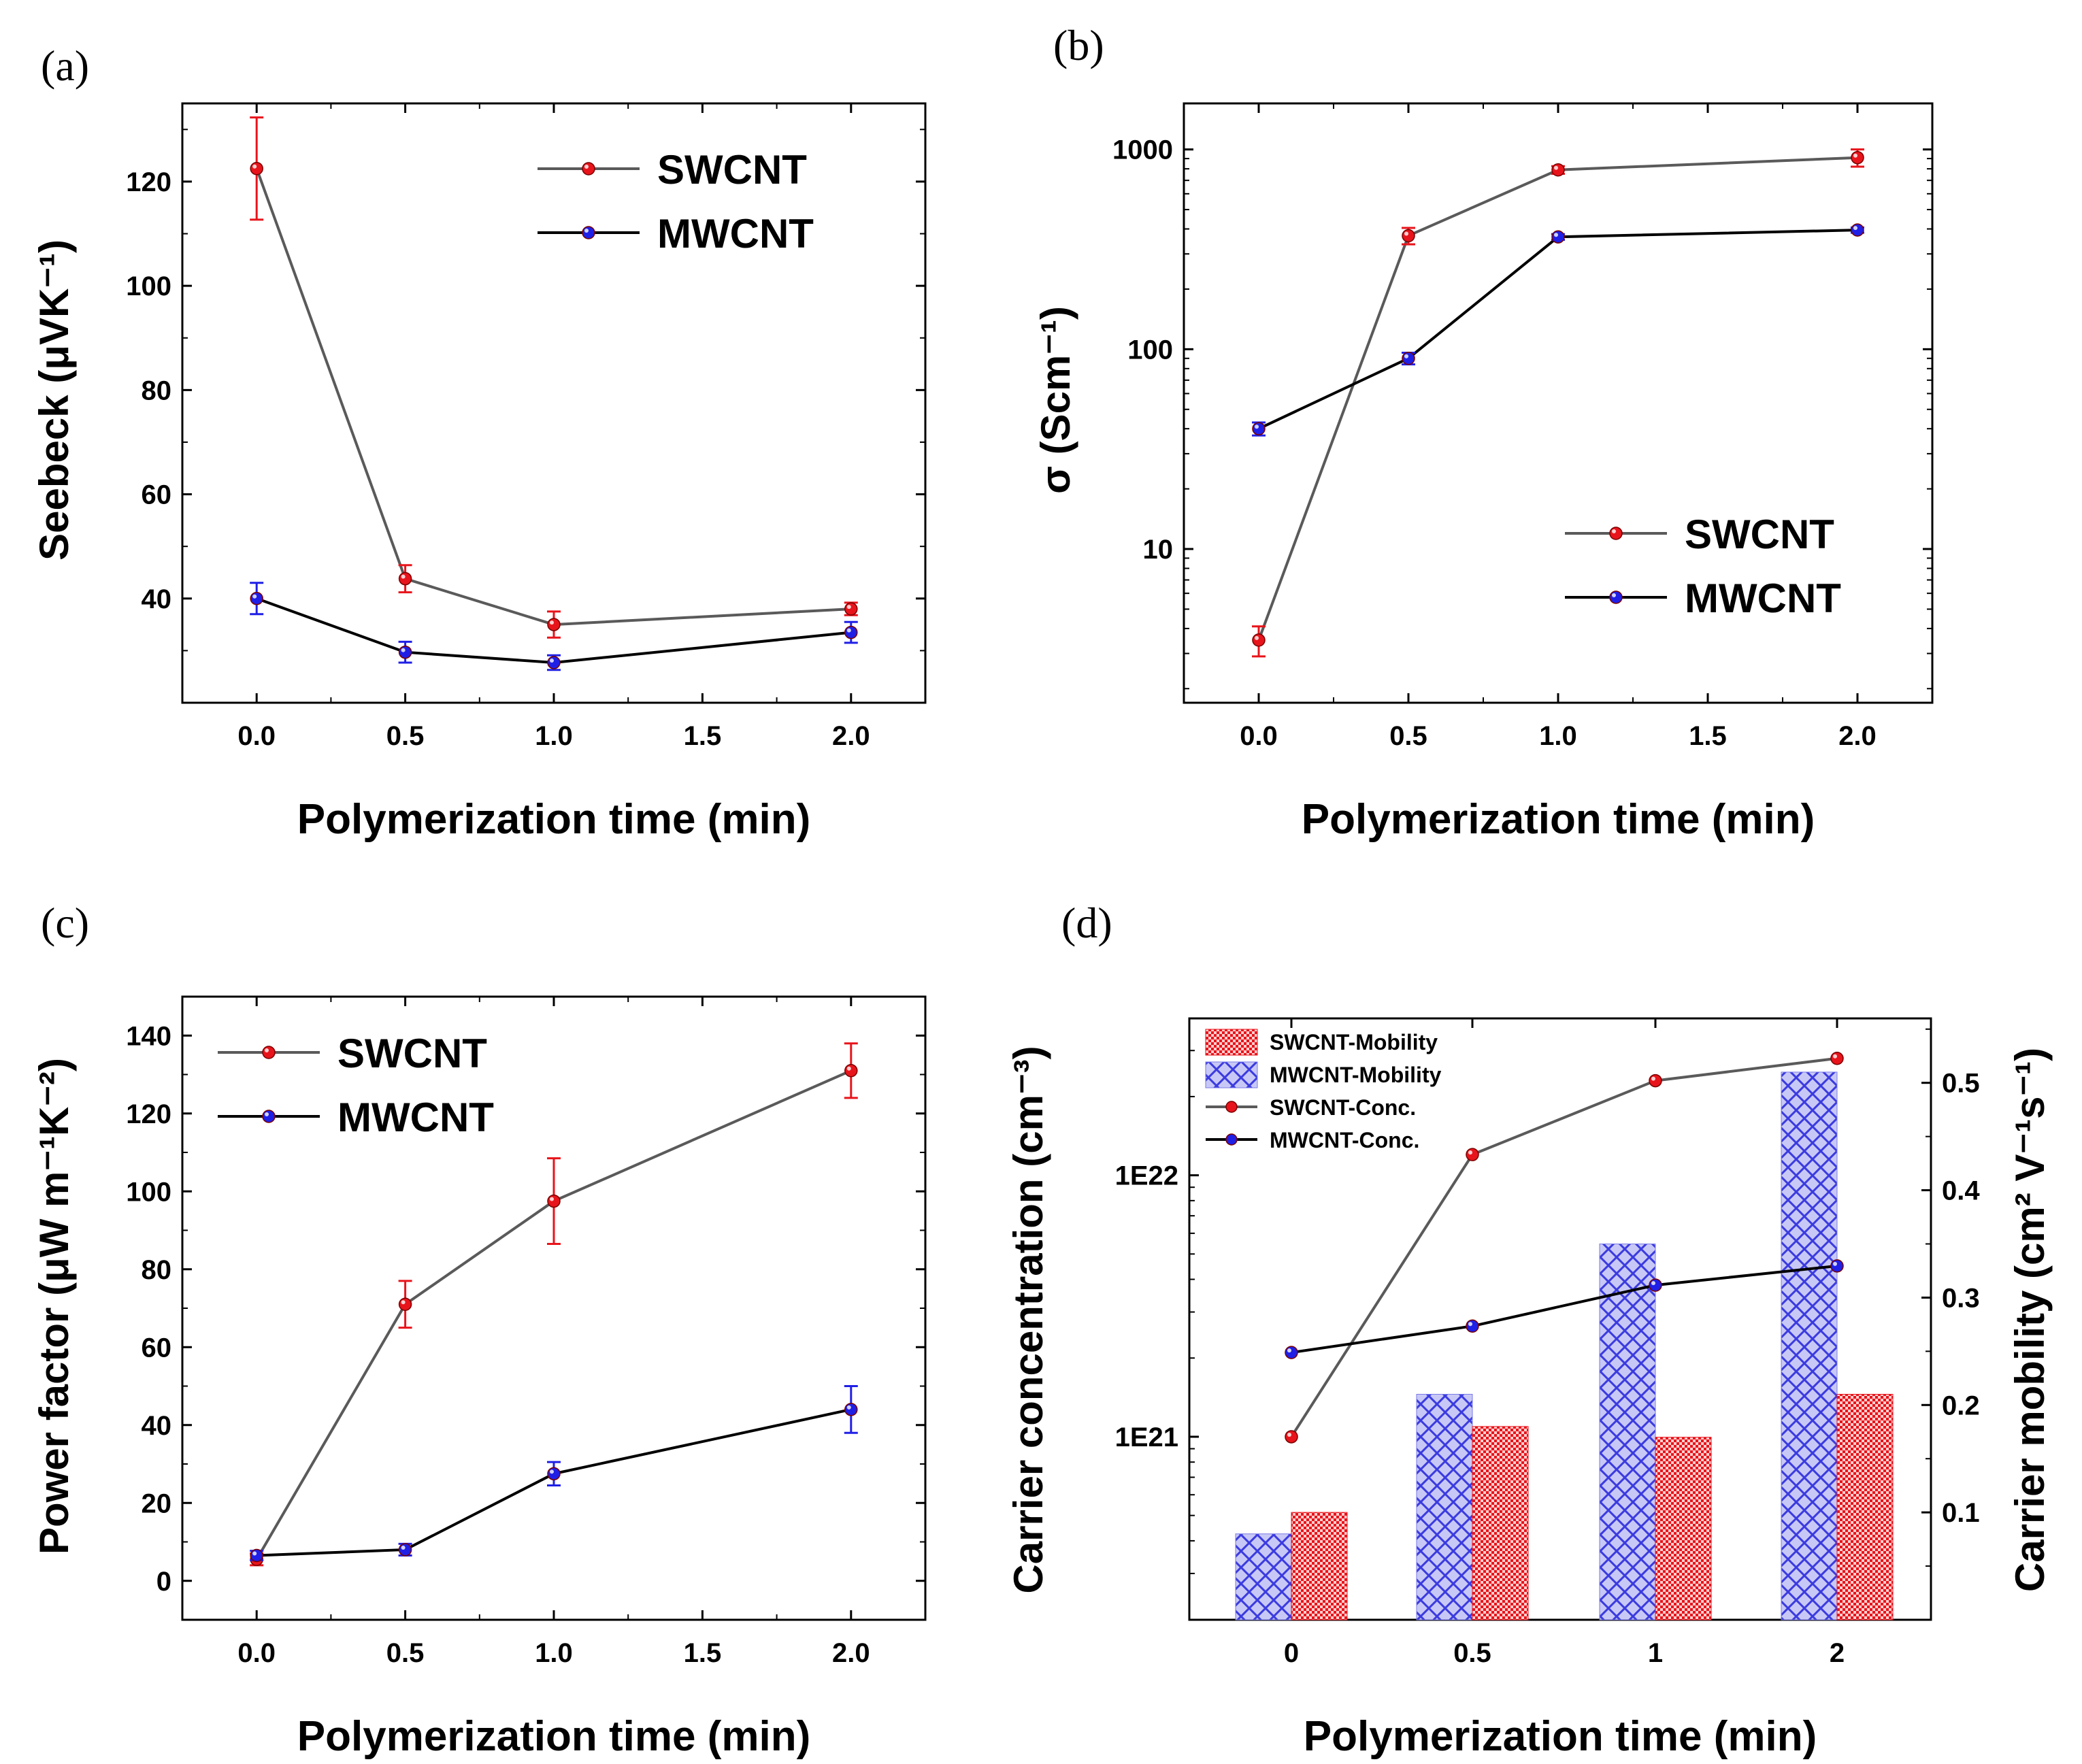 This screenshot has height=1764, width=2082. I want to click on y-tick-label: 10, so click(1159, 550).